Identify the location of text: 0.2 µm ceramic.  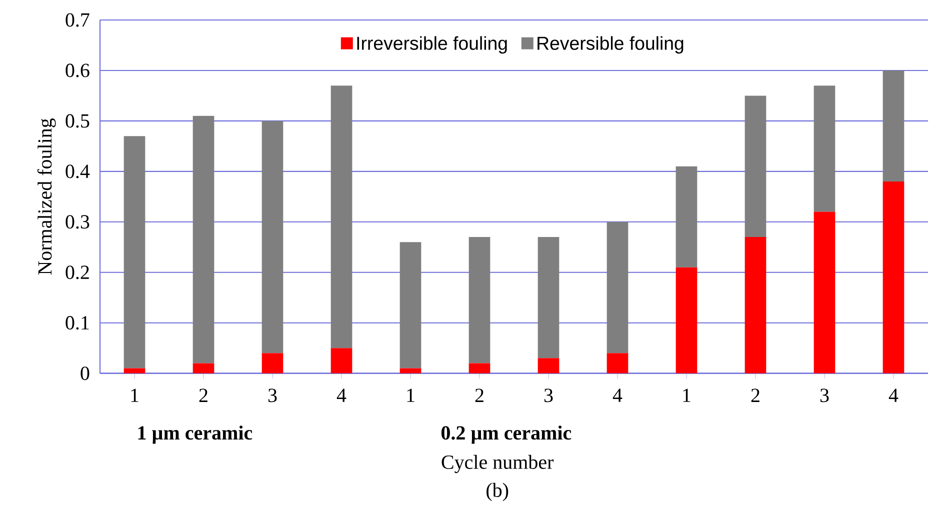
(506, 435).